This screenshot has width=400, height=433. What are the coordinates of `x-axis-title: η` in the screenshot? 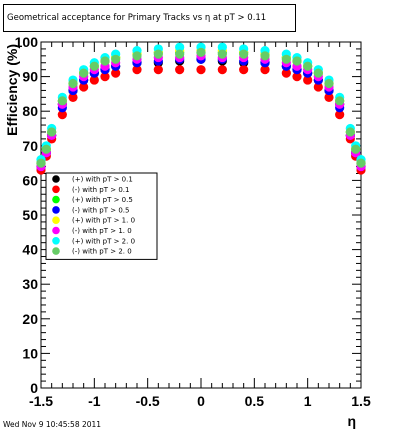 It's located at (351, 421).